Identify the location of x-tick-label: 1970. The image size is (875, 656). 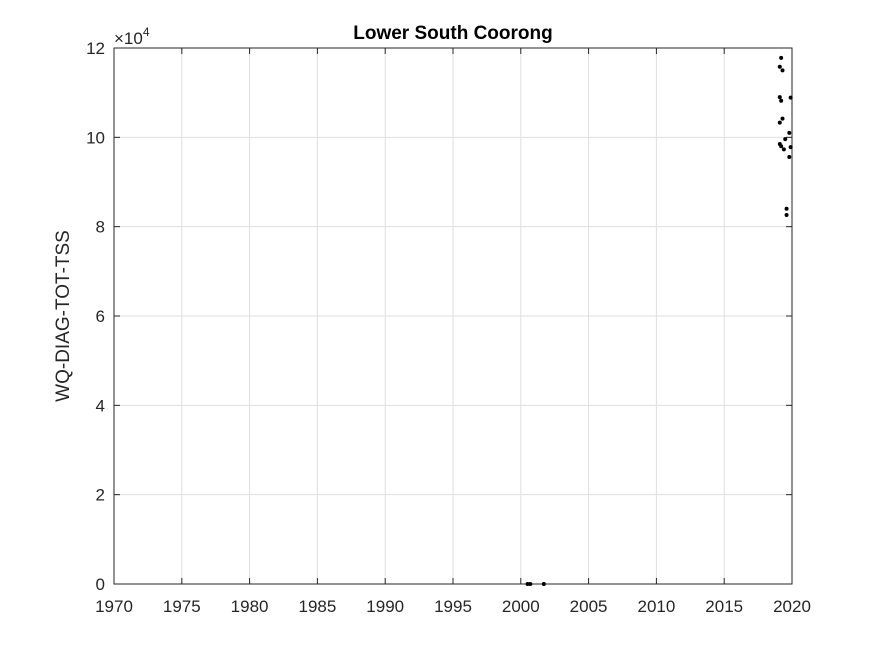
(114, 606).